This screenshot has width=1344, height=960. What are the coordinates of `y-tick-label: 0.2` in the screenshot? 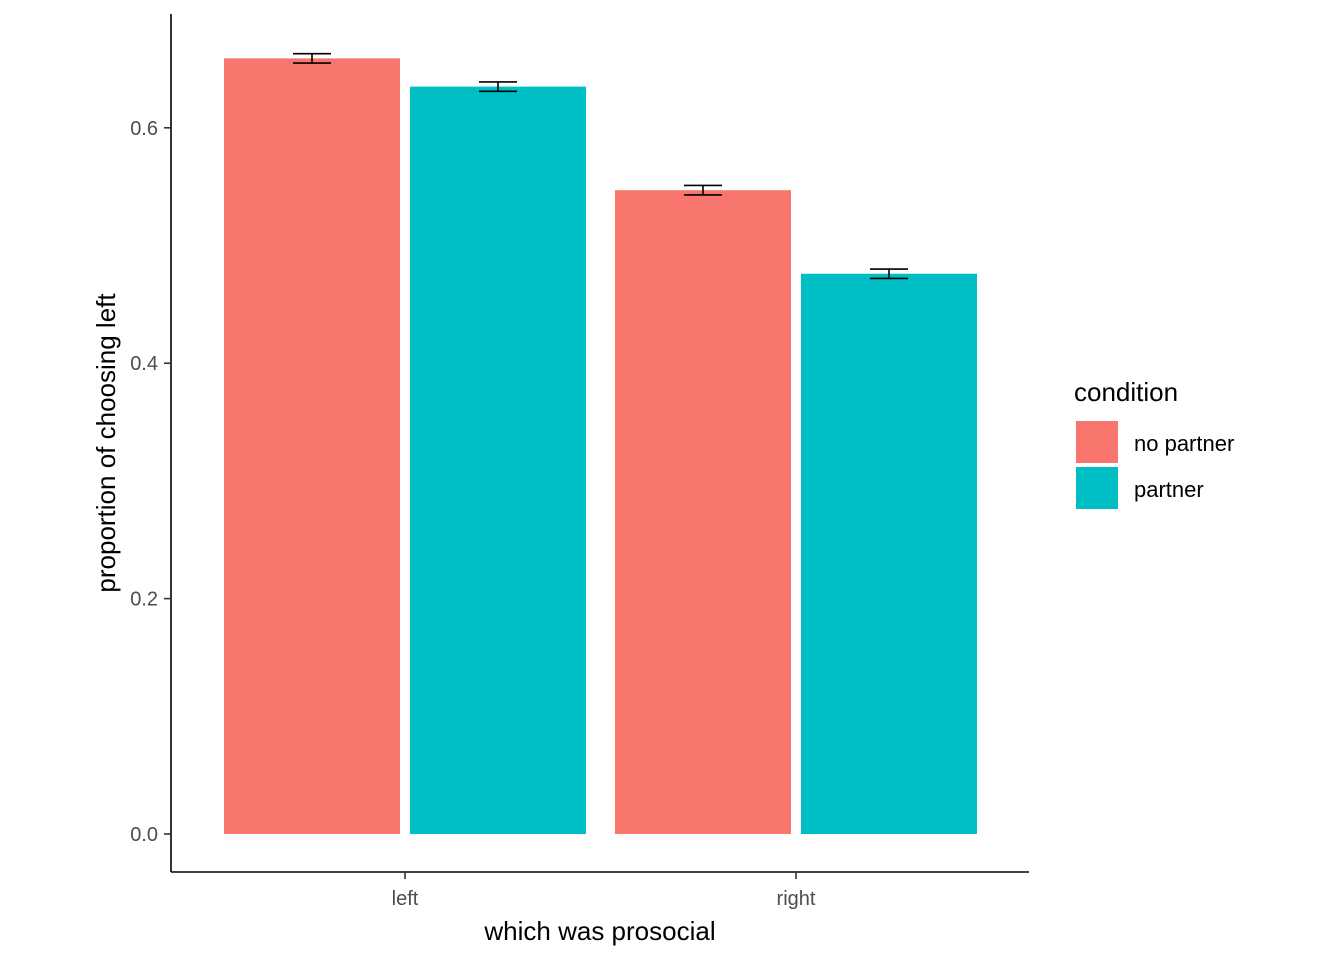 It's located at (144, 600).